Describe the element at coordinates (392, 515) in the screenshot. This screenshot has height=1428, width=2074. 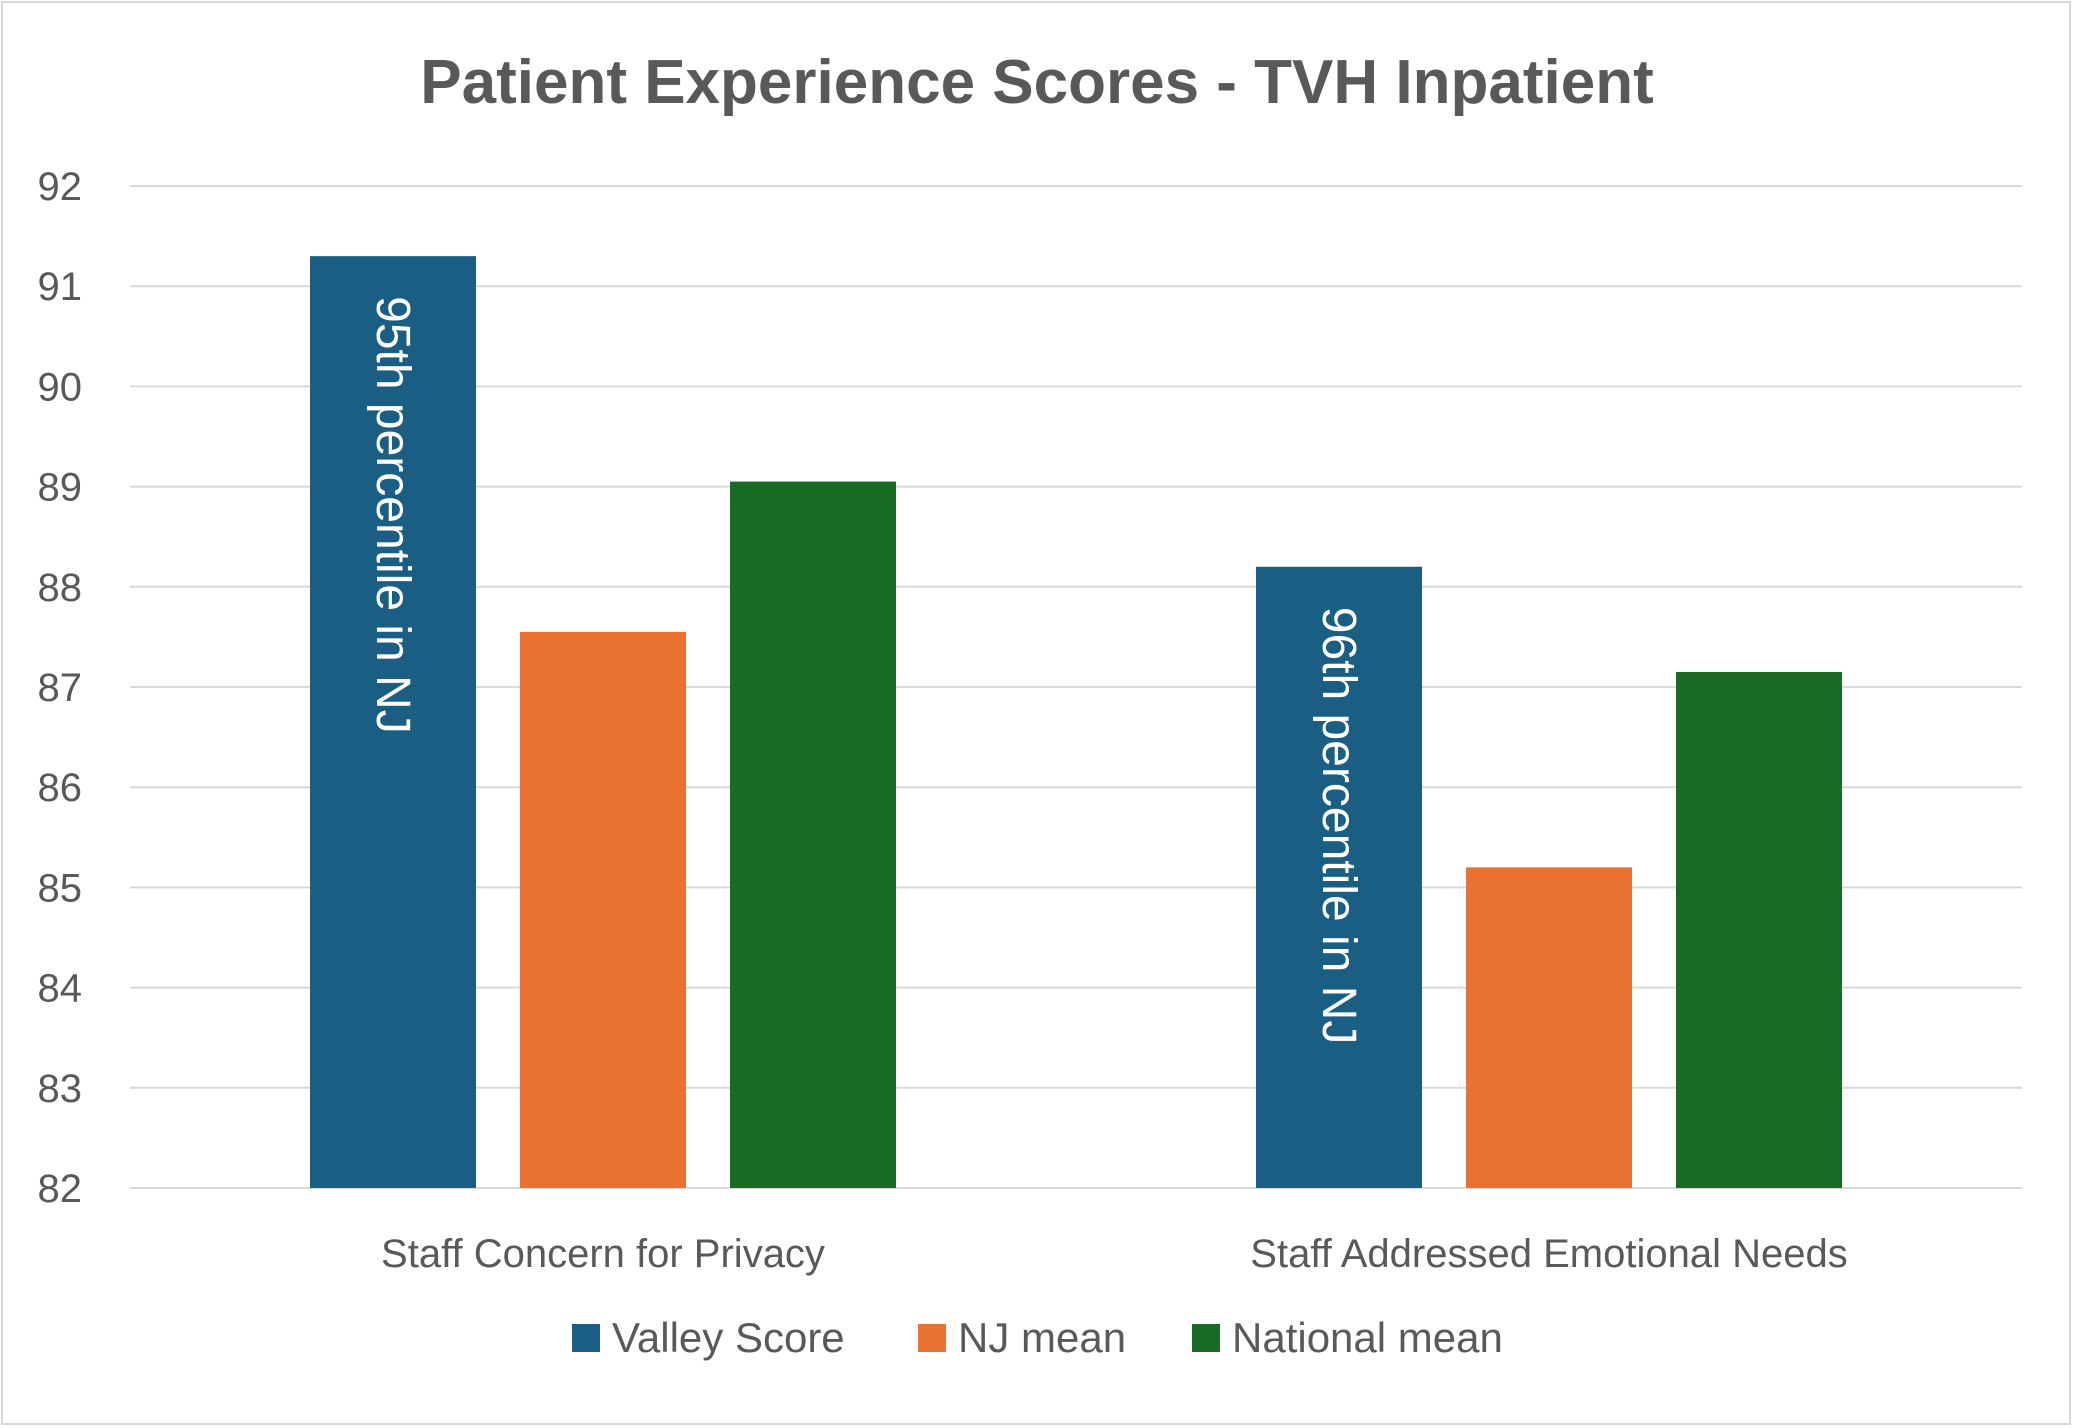
I see `bar-annotation: 95th percentile in NJ` at that location.